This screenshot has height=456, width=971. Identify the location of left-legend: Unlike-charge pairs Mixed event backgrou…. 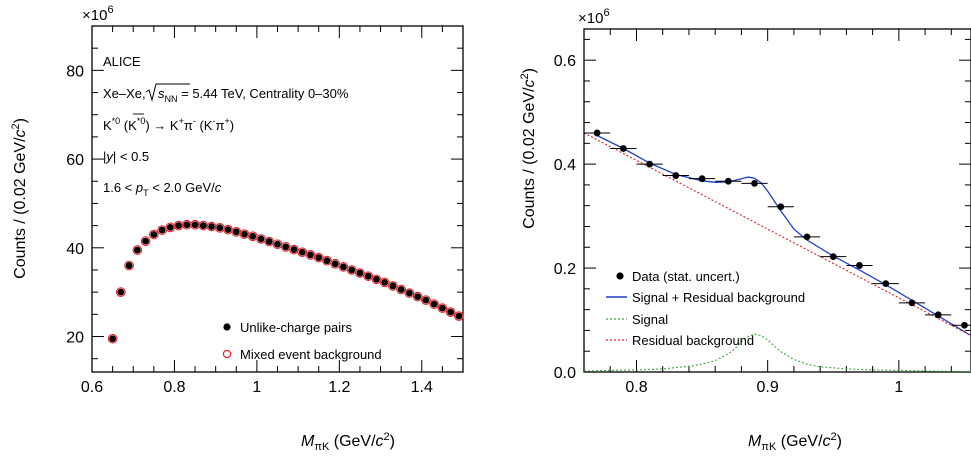
(302, 341).